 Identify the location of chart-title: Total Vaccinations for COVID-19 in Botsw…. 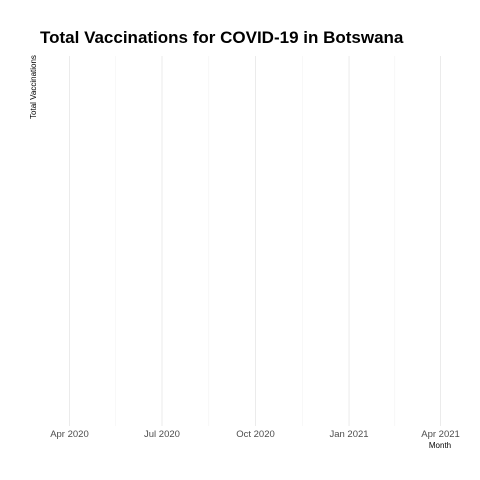
(222, 37).